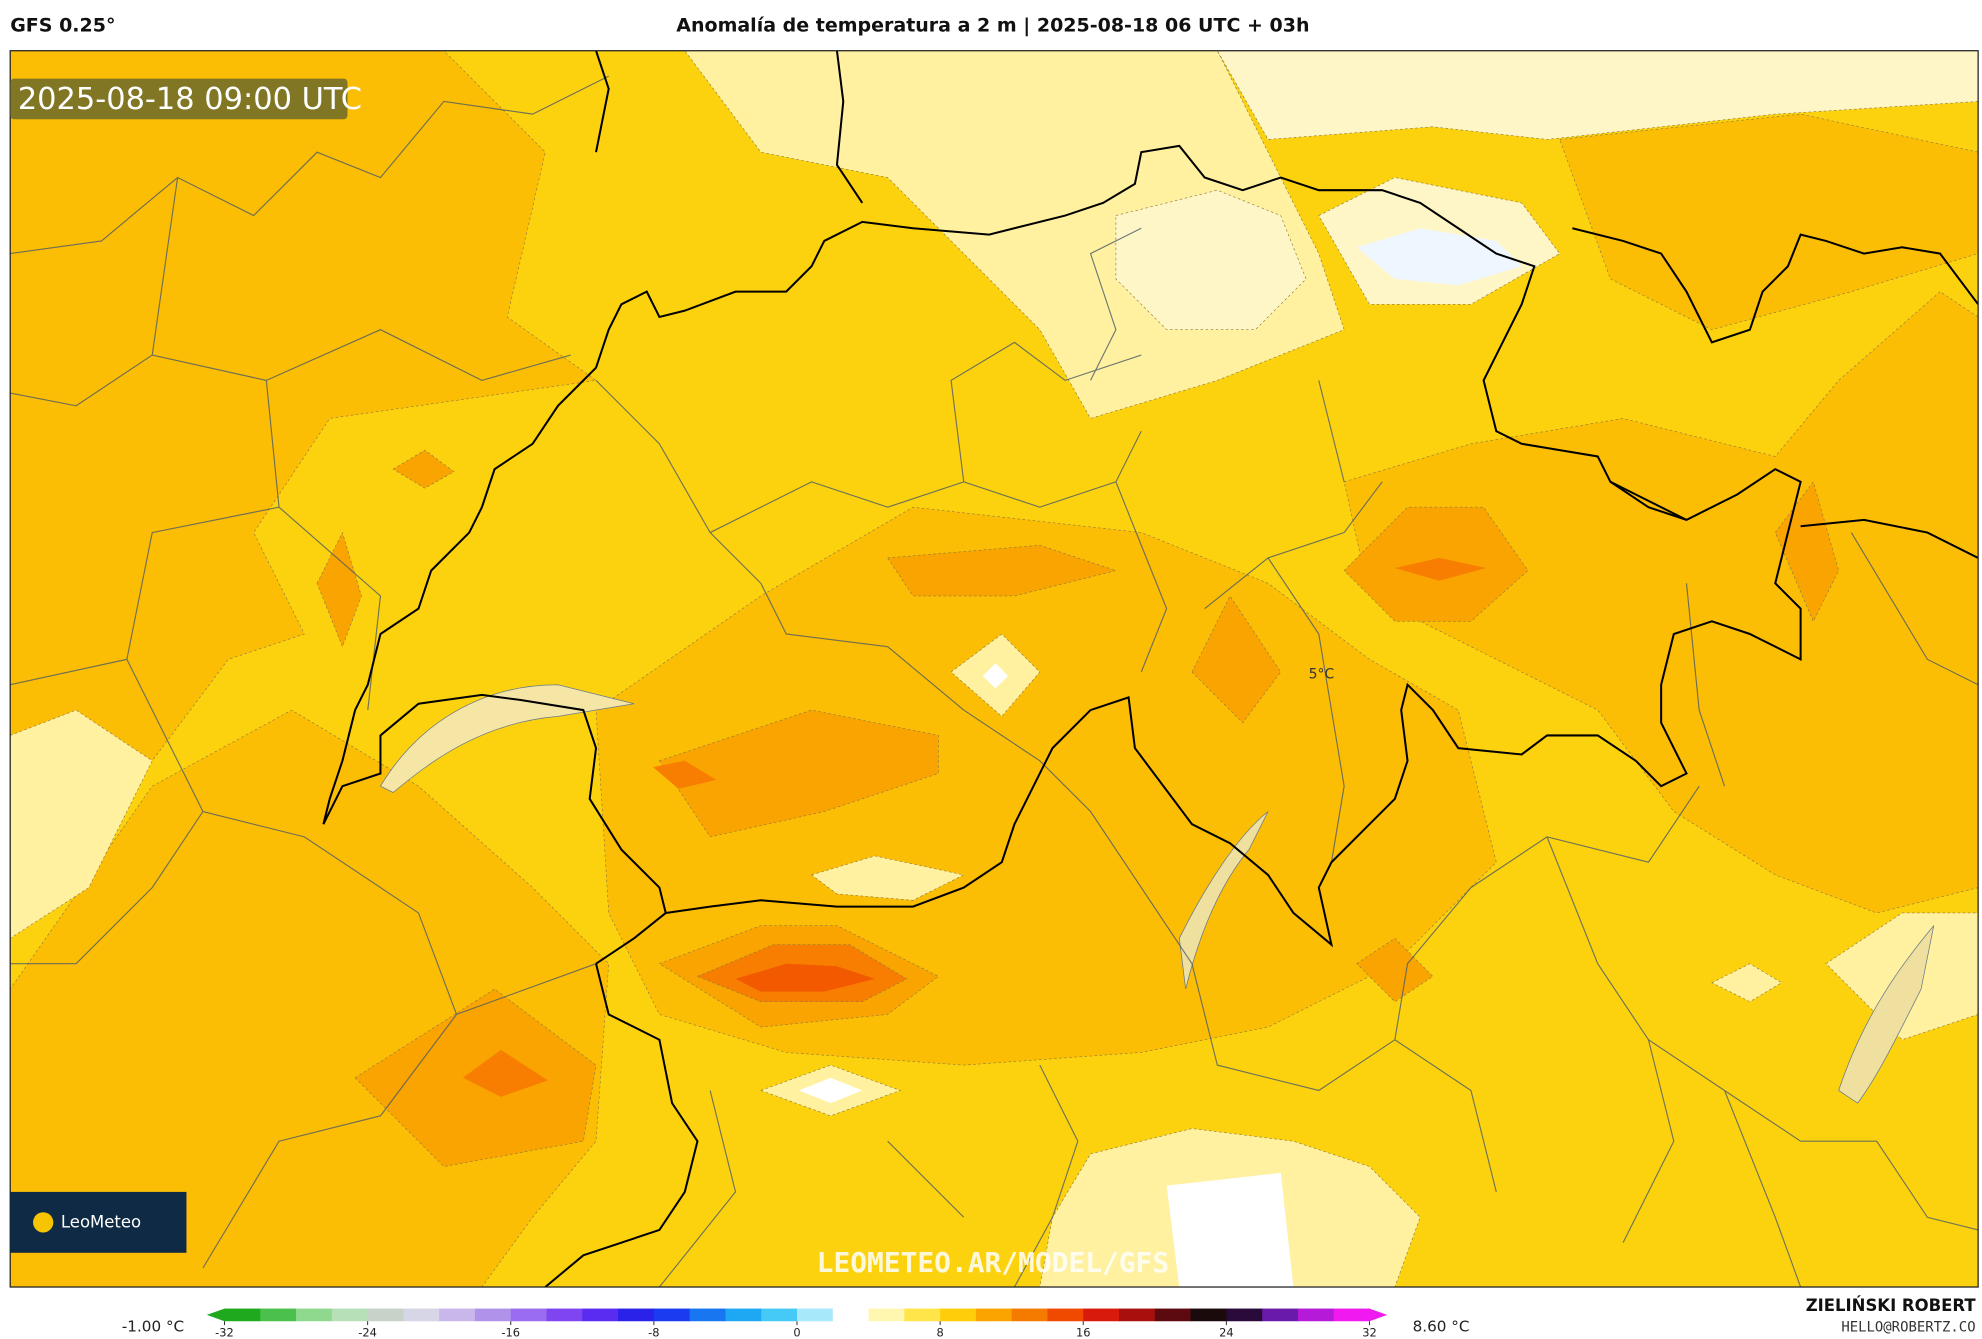 Image resolution: width=1982 pixels, height=1339 pixels. What do you see at coordinates (939, 1332) in the screenshot?
I see `colorbar-tick-label: 8` at bounding box center [939, 1332].